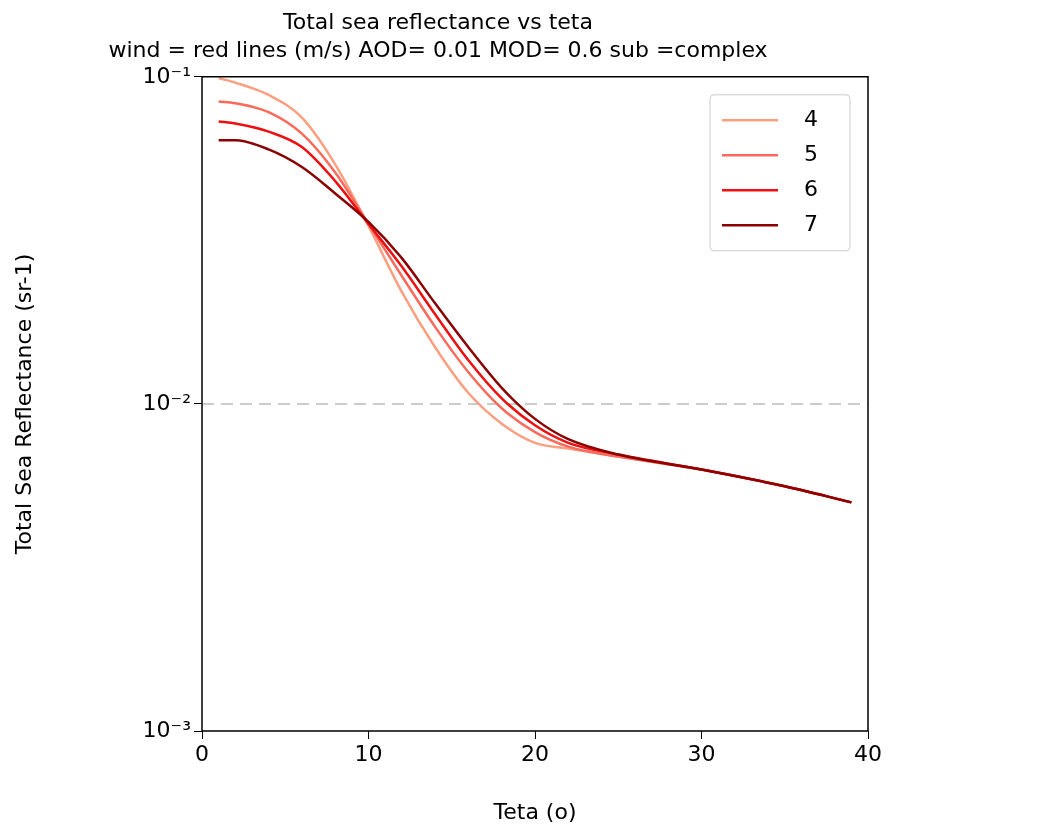  I want to click on y-axis-title: Total Sea Reflectance (sr-1), so click(23, 404).